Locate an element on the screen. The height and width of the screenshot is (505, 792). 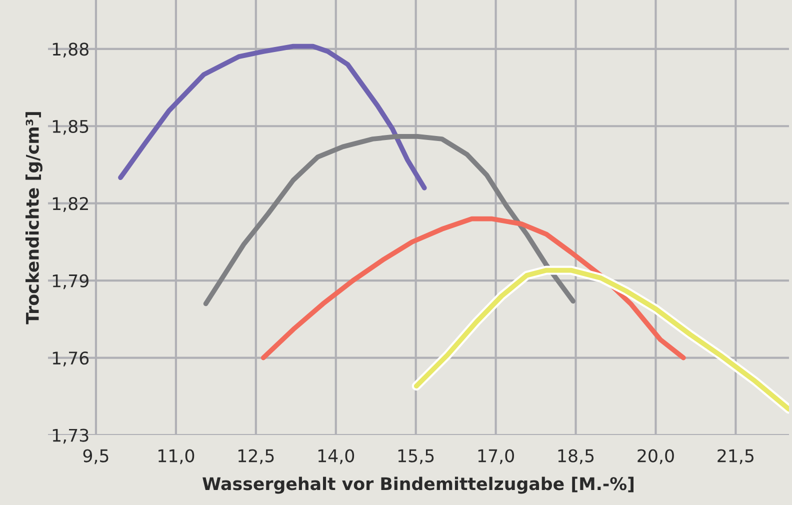
y-tick-label: 1,85 is located at coordinates (70, 127).